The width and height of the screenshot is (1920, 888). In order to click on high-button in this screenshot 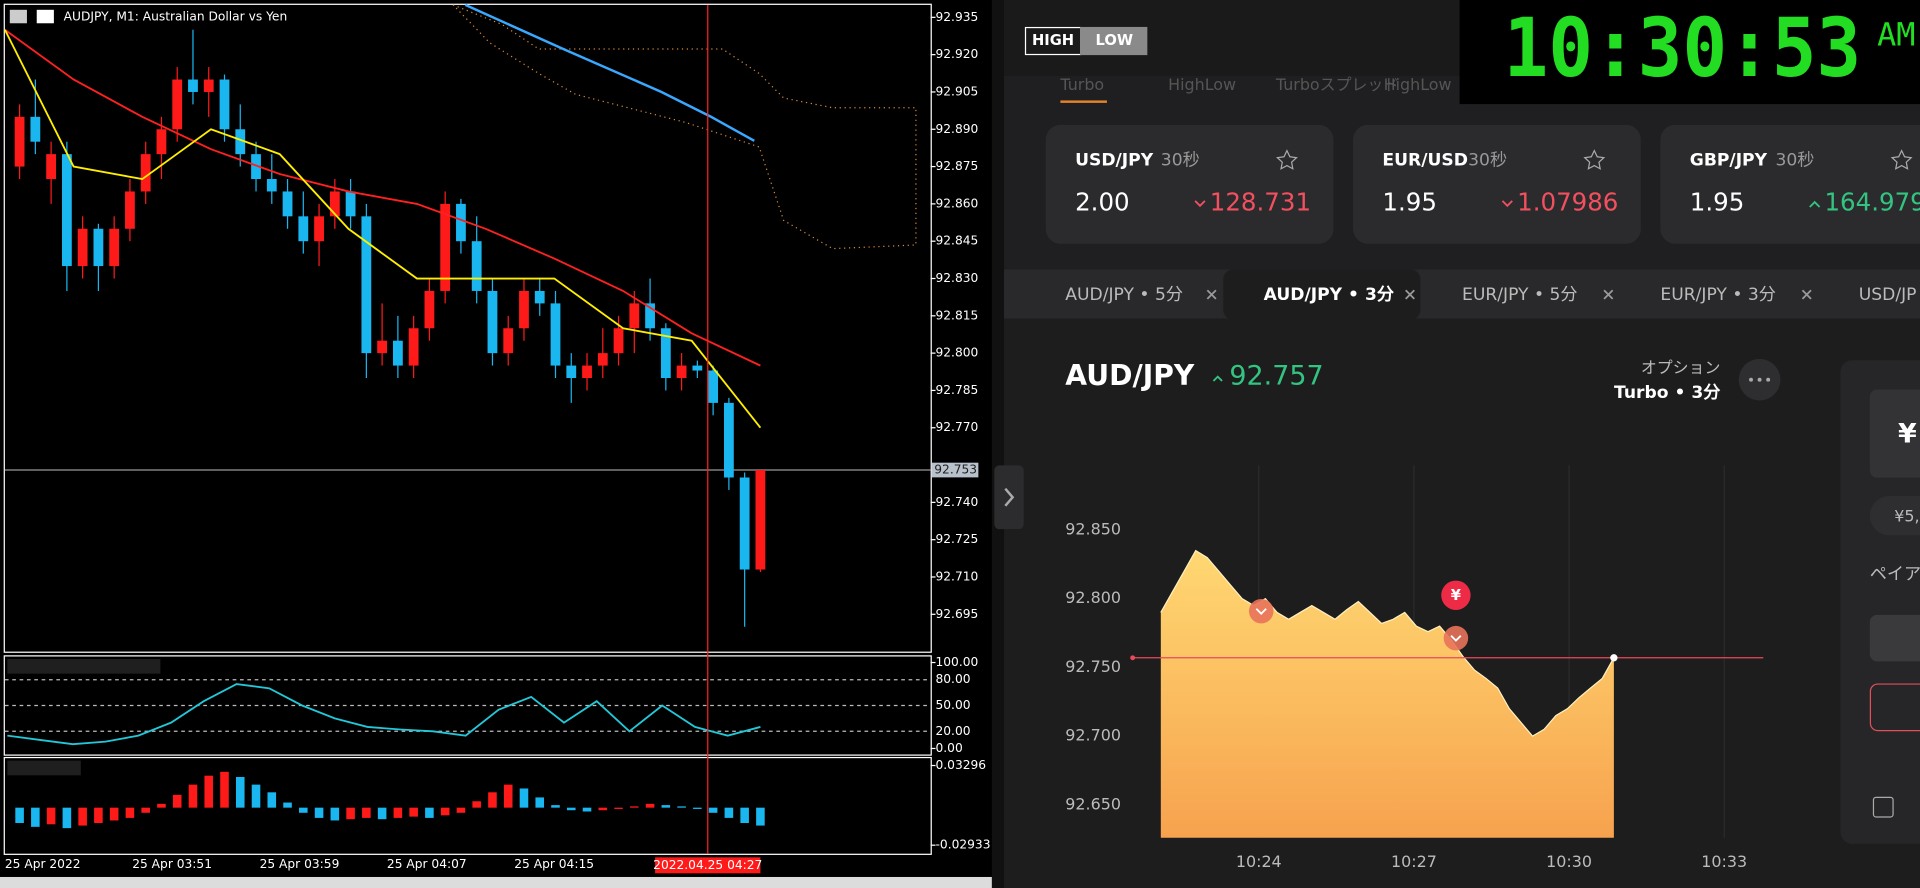, I will do `click(1894, 638)`.